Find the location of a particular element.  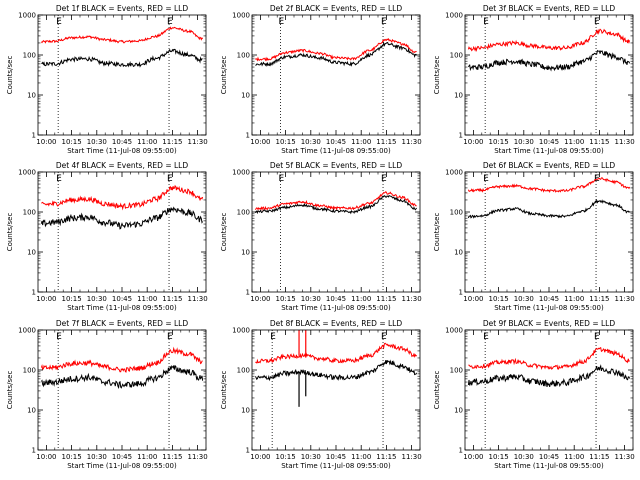

panel-title: Det 7f BLACK = Events, RED = LLD is located at coordinates (122, 323).